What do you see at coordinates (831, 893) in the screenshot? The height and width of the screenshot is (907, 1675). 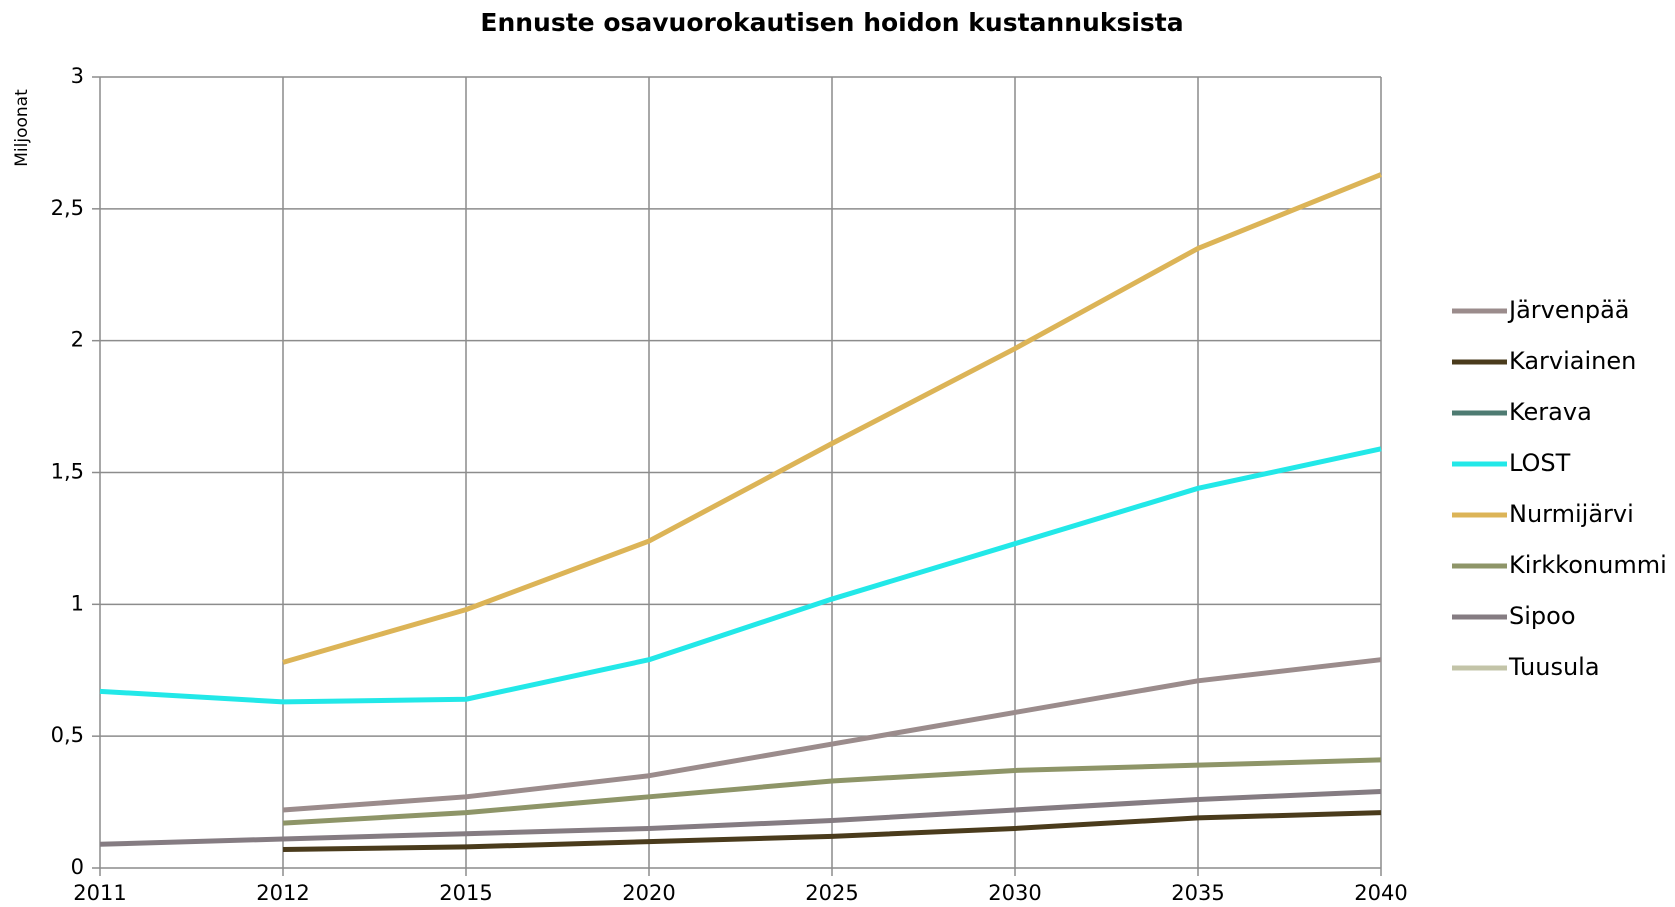 I see `x-tick-label: 2025` at bounding box center [831, 893].